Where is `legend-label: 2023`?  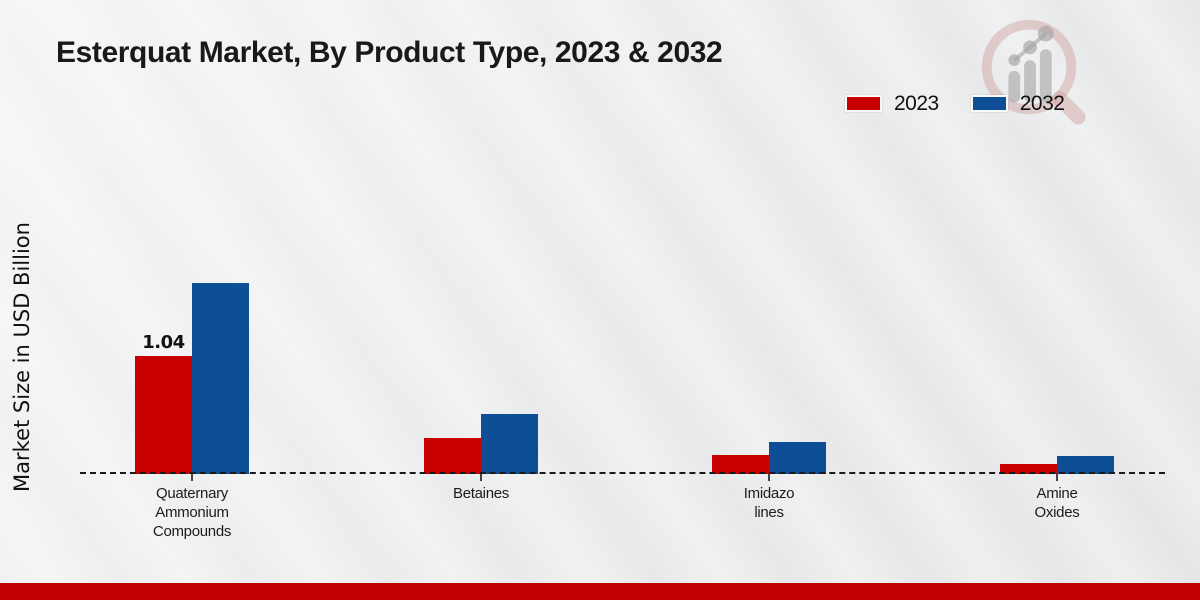
legend-label: 2023 is located at coordinates (916, 103).